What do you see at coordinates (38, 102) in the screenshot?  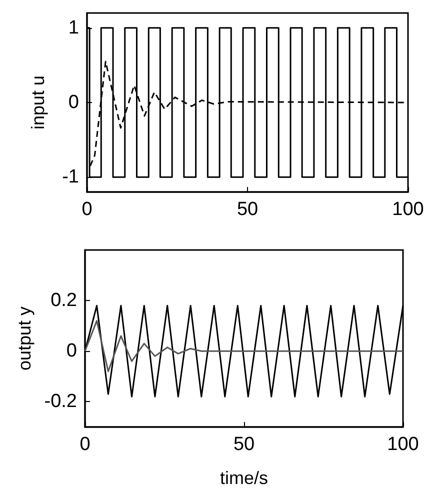 I see `y-axis-title: input u` at bounding box center [38, 102].